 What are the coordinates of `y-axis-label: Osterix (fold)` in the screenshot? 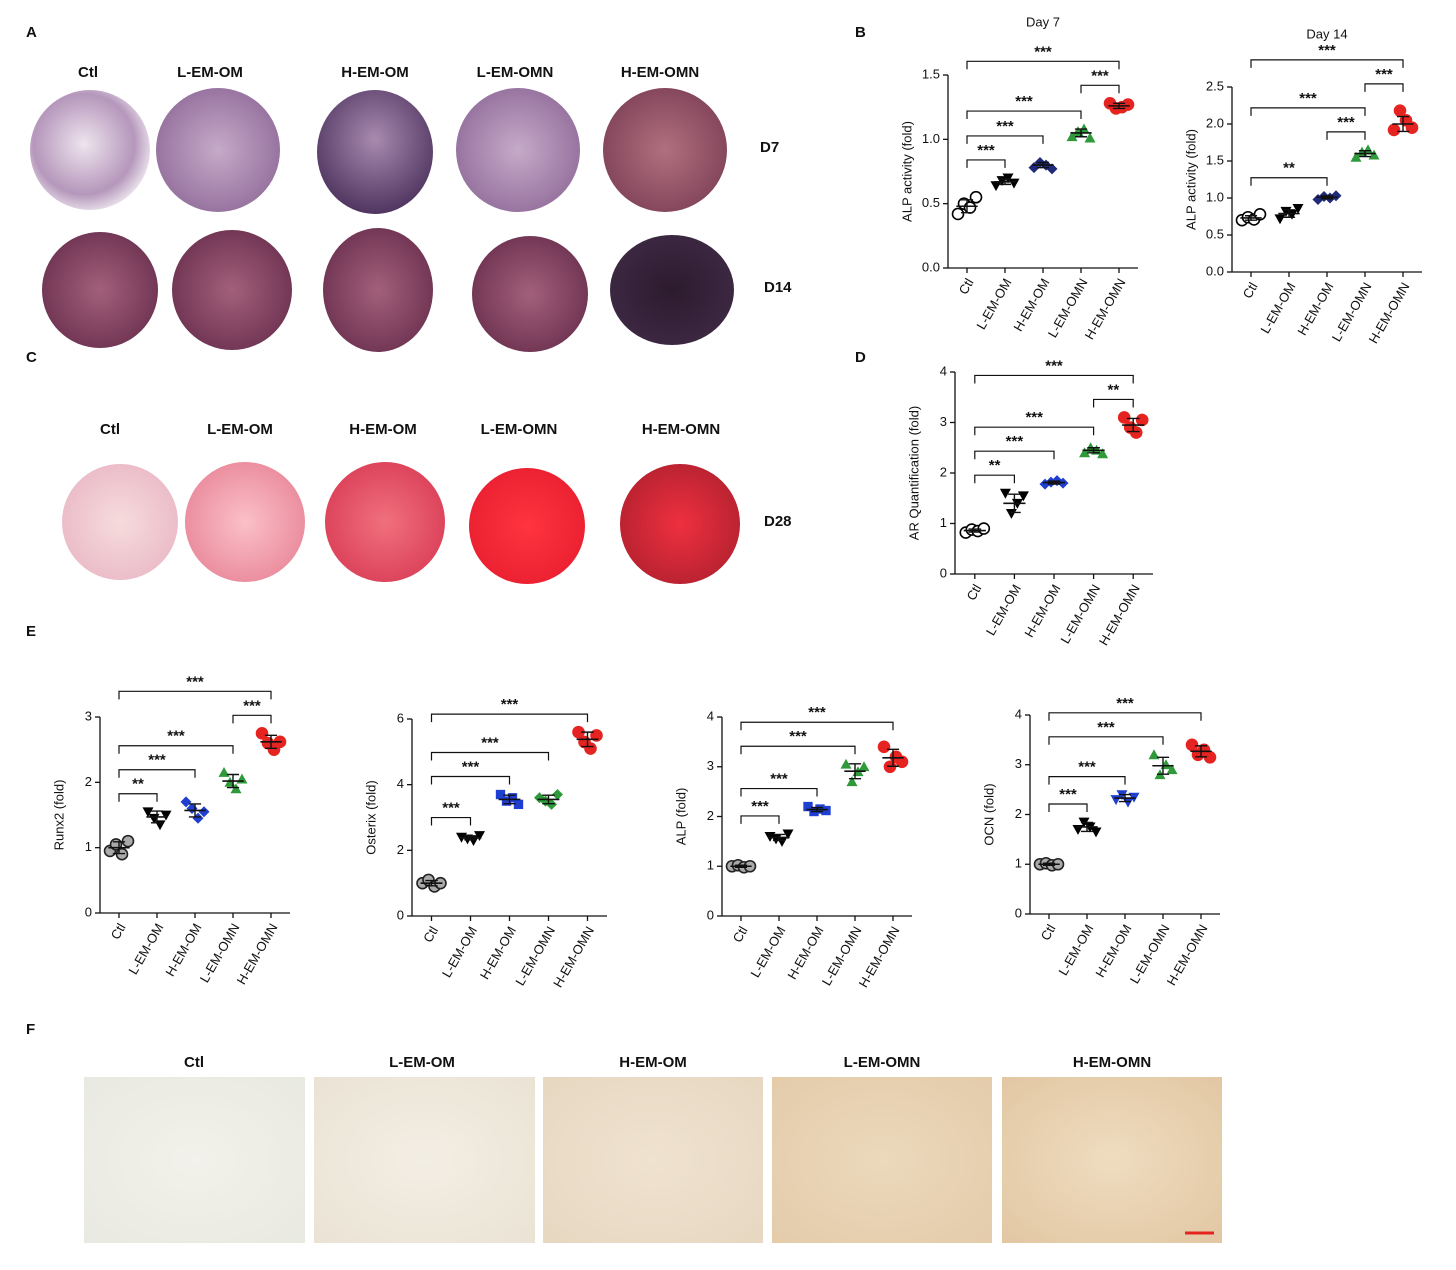 It's located at (370, 817).